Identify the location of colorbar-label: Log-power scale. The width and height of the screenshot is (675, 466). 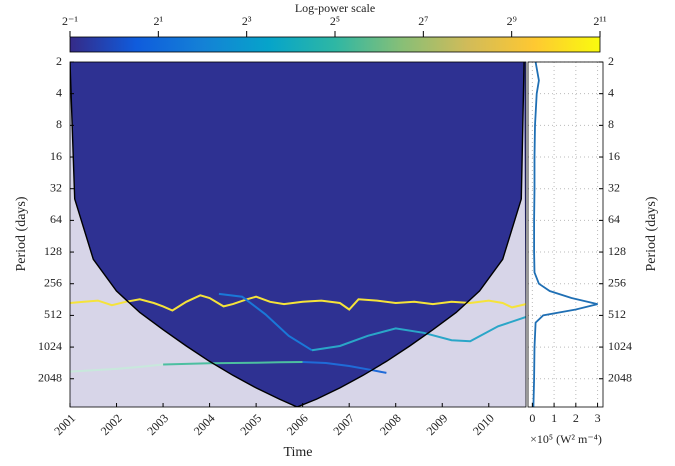
(335, 8).